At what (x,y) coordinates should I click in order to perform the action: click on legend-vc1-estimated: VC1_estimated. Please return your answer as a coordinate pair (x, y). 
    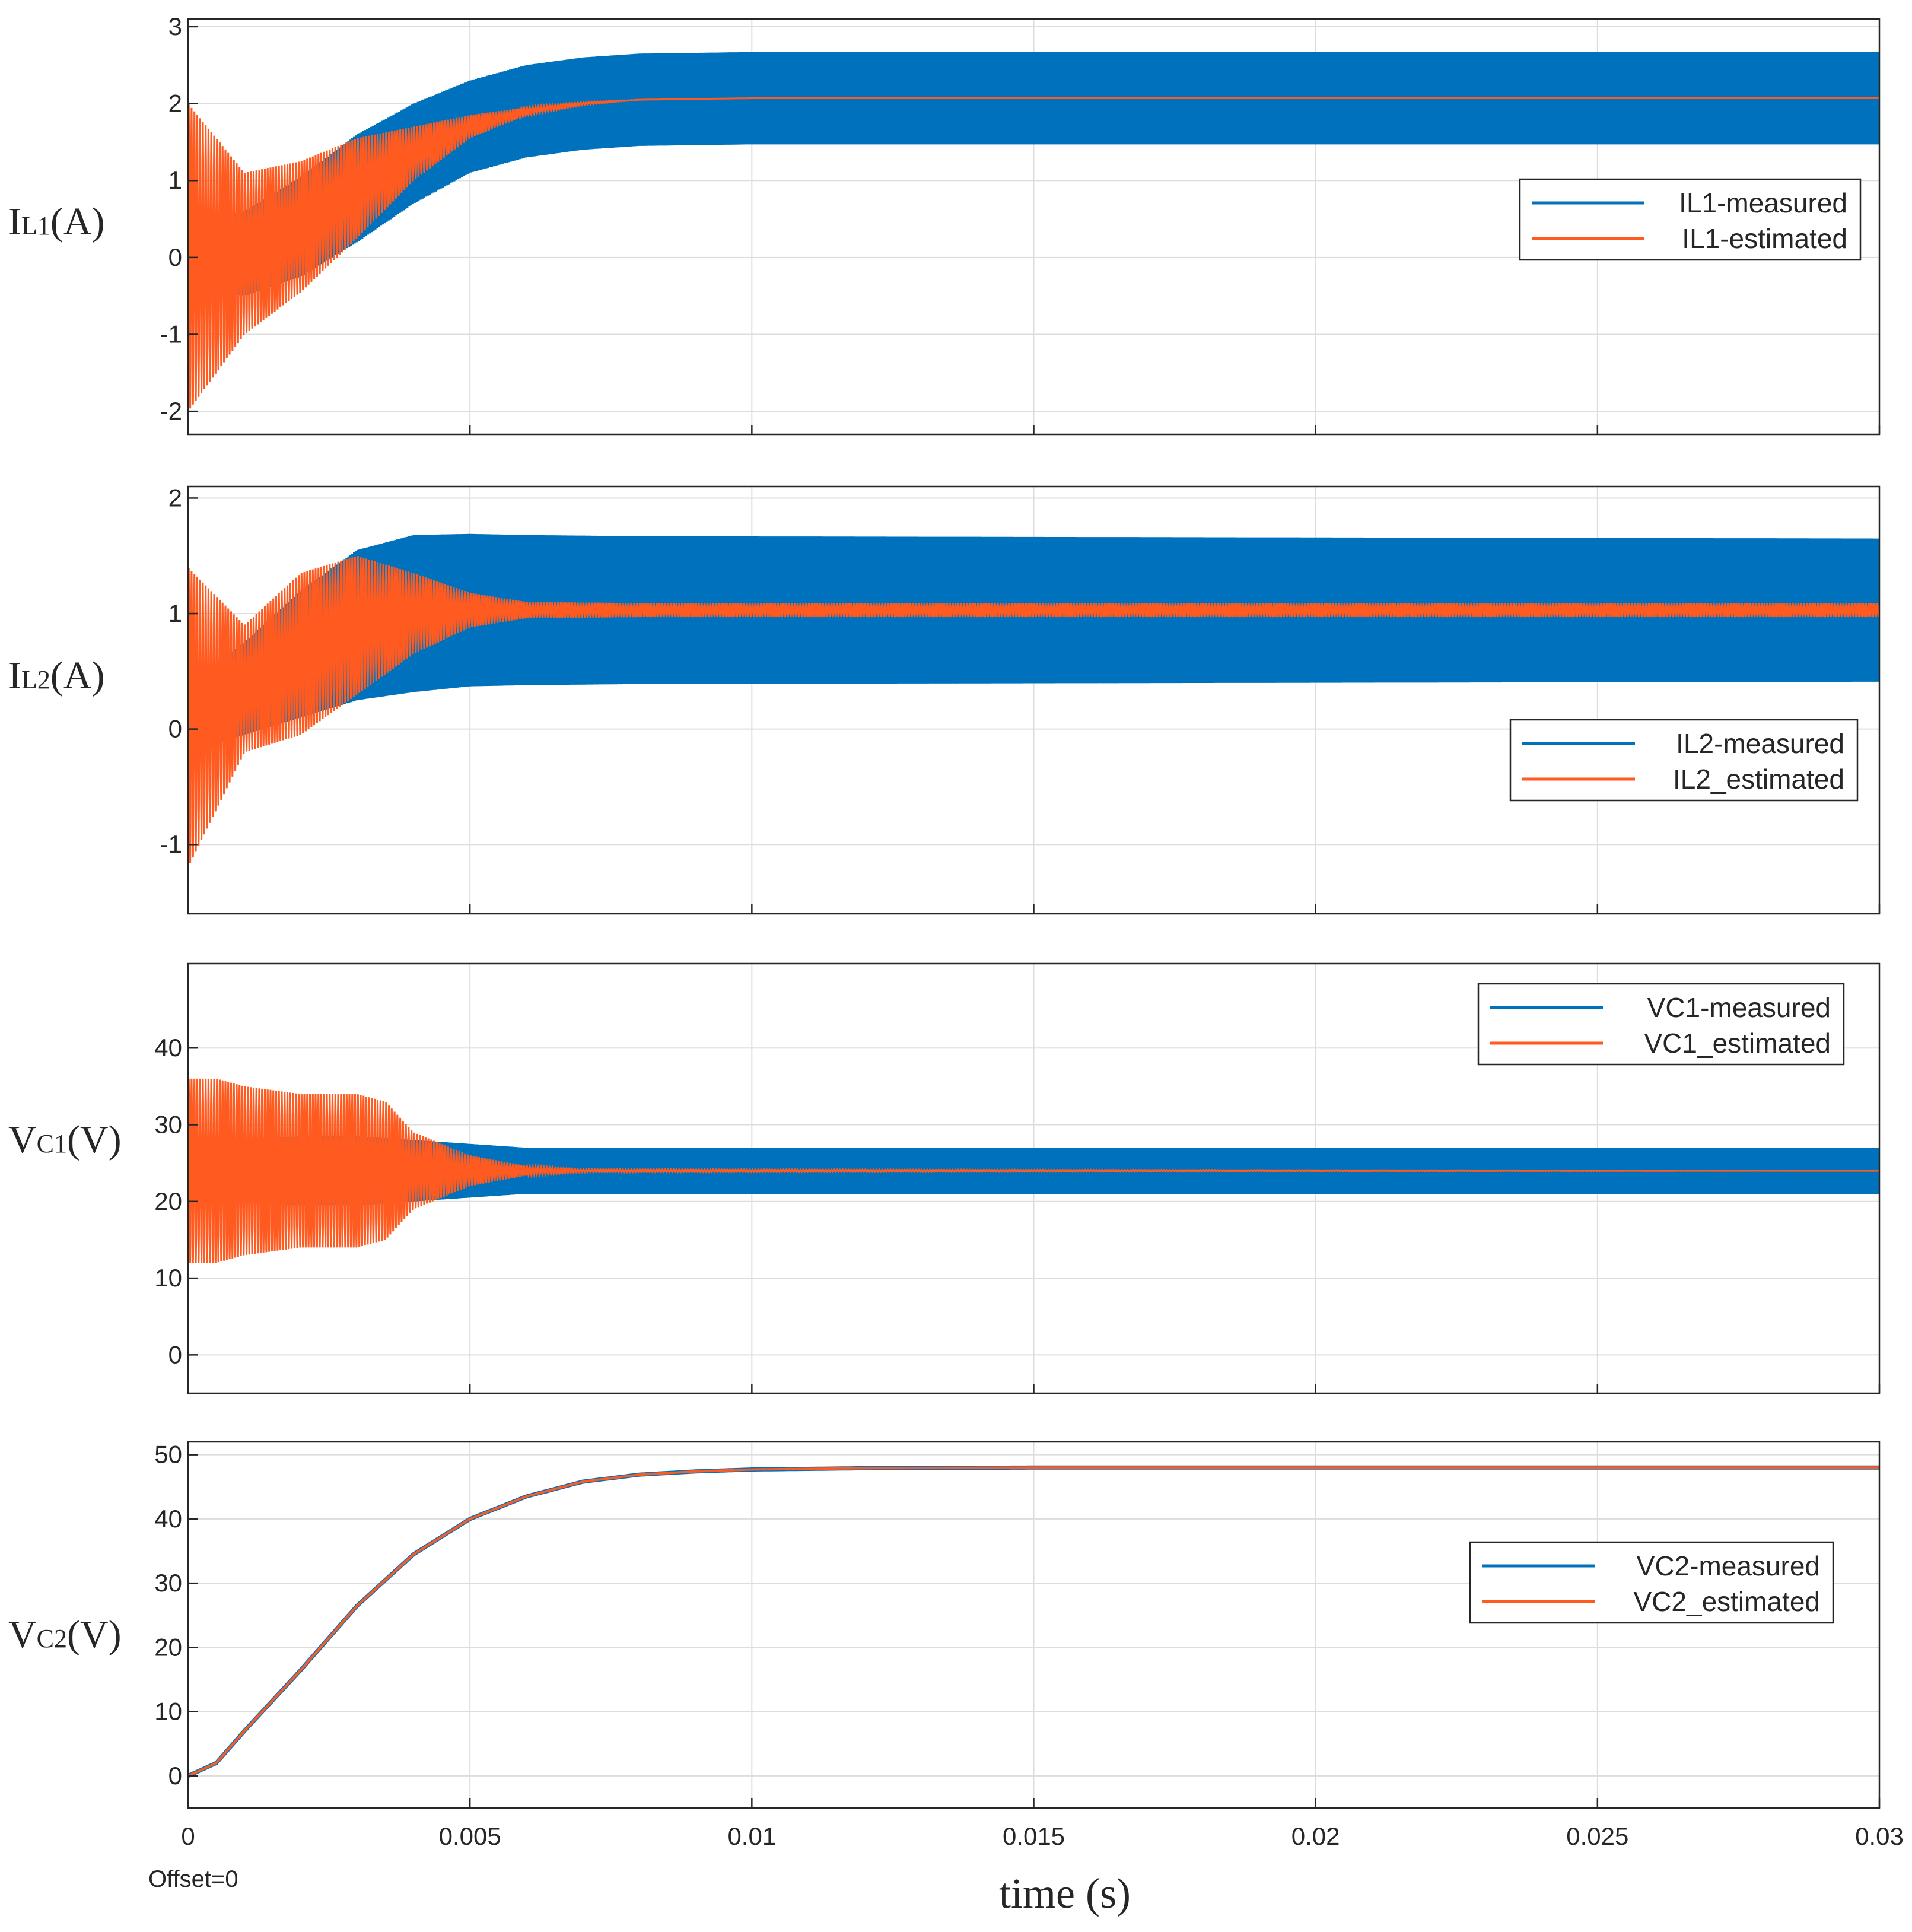
    Looking at the image, I should click on (1737, 1043).